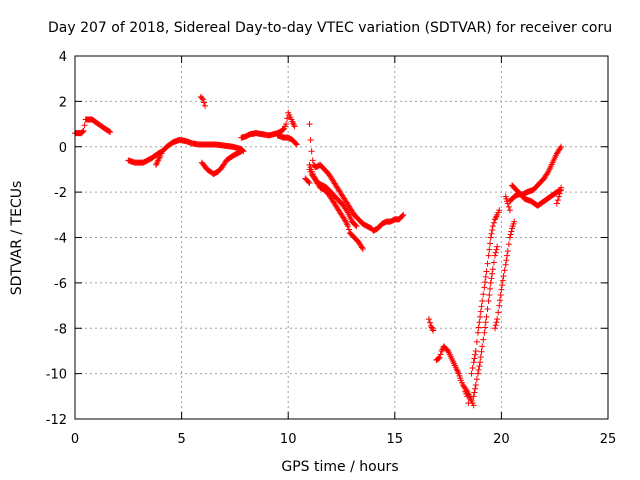 The image size is (640, 480). What do you see at coordinates (288, 439) in the screenshot?
I see `x-tick-label: 10` at bounding box center [288, 439].